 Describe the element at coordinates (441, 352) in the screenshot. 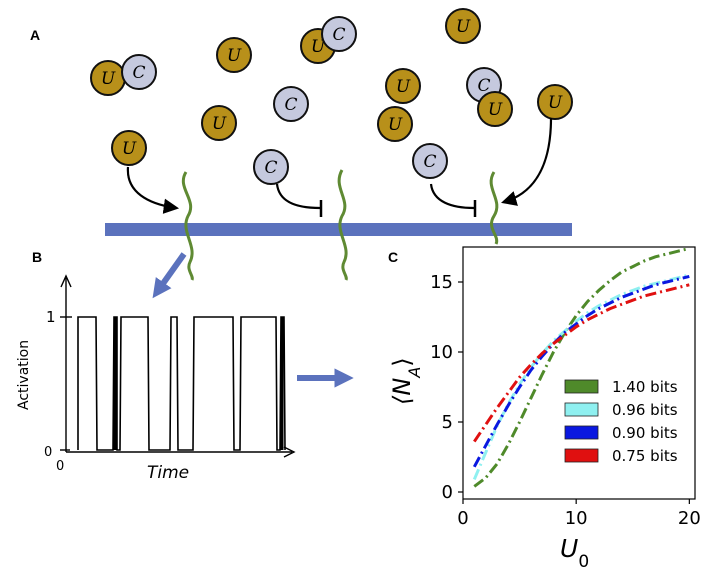

I see `y-tick-label-2: 10` at that location.